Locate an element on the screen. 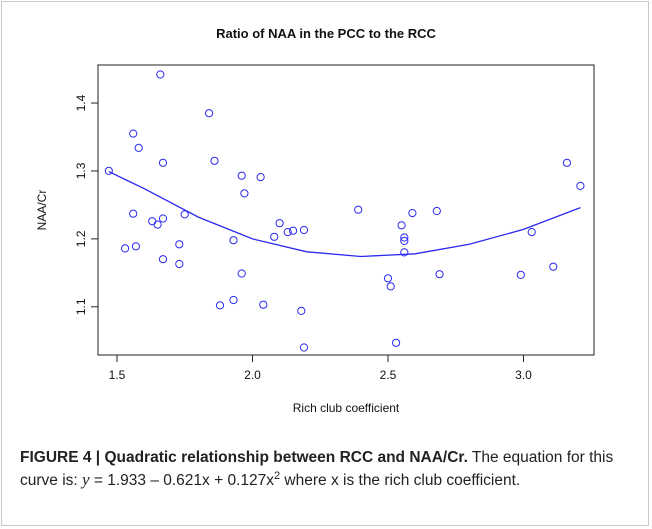  x-tick-label: 2.5 is located at coordinates (388, 375).